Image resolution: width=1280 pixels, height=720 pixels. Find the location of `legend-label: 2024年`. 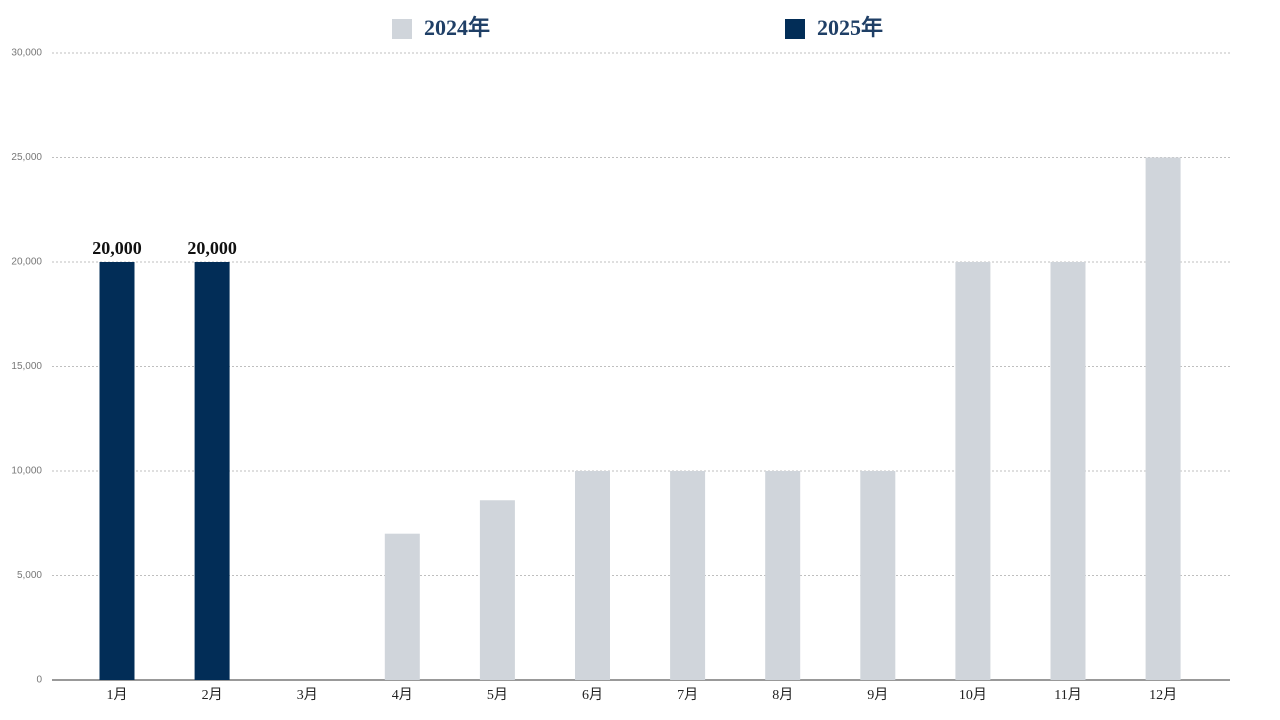

legend-label: 2024年 is located at coordinates (457, 27).